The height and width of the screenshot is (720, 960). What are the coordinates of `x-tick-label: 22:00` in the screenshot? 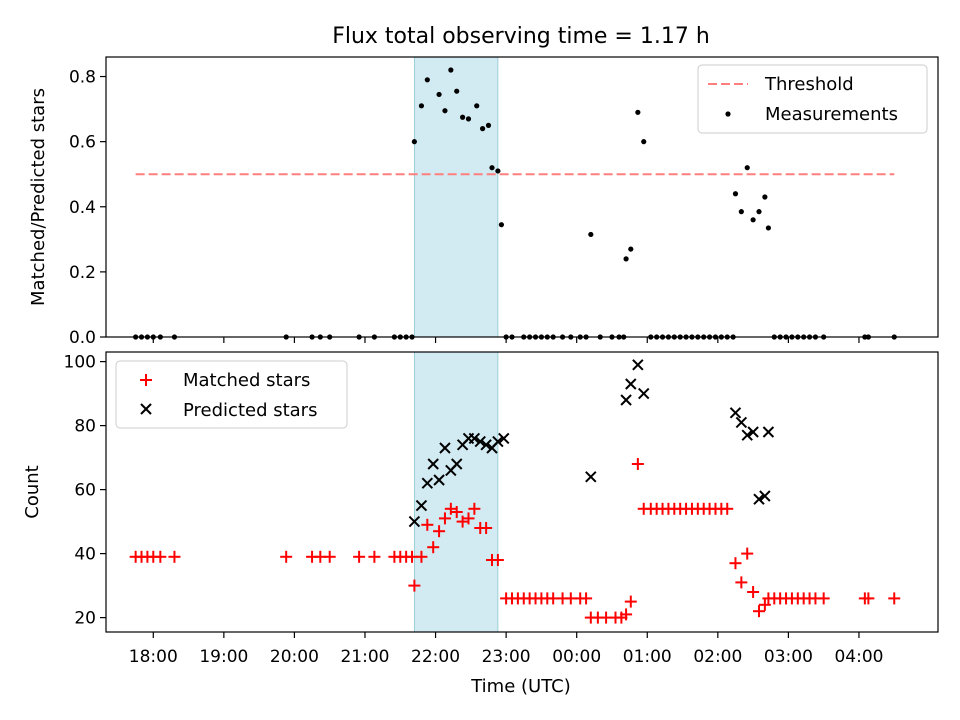 It's located at (435, 657).